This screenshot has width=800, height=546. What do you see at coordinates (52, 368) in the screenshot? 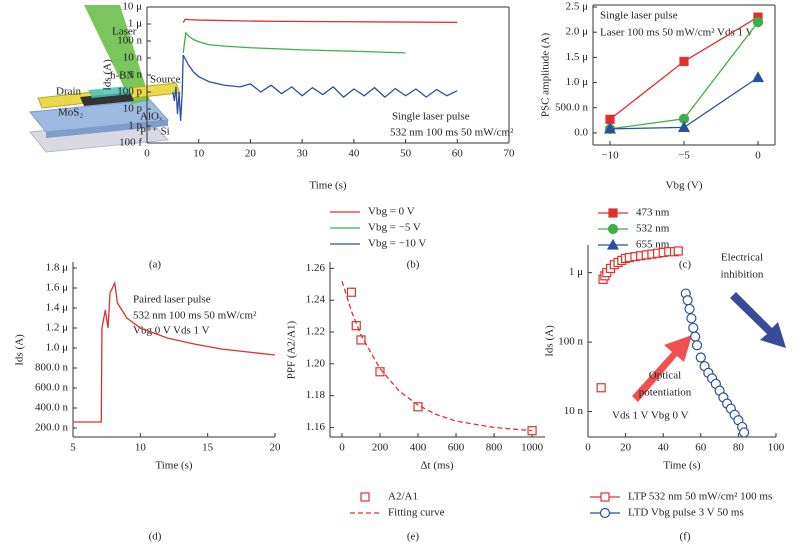
I see `y-tick-label: 800.0 n` at bounding box center [52, 368].